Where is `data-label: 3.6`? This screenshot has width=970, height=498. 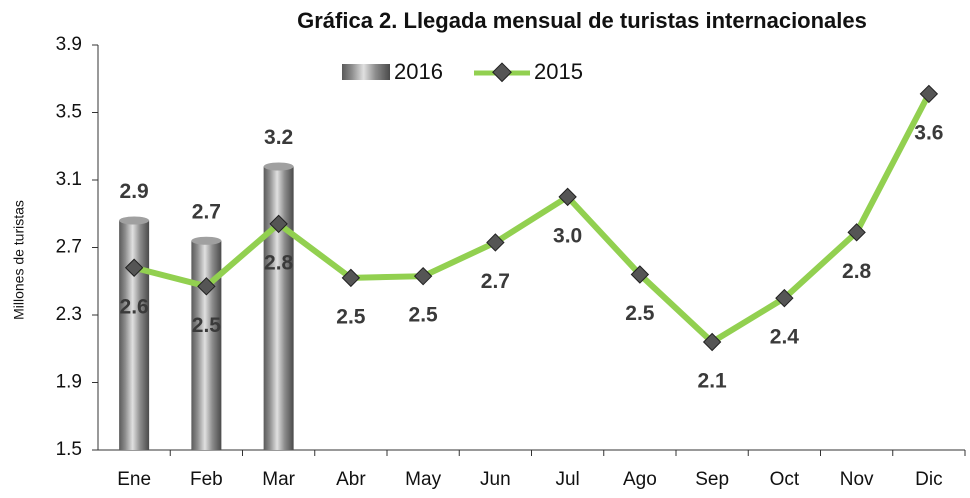
data-label: 3.6 is located at coordinates (928, 132).